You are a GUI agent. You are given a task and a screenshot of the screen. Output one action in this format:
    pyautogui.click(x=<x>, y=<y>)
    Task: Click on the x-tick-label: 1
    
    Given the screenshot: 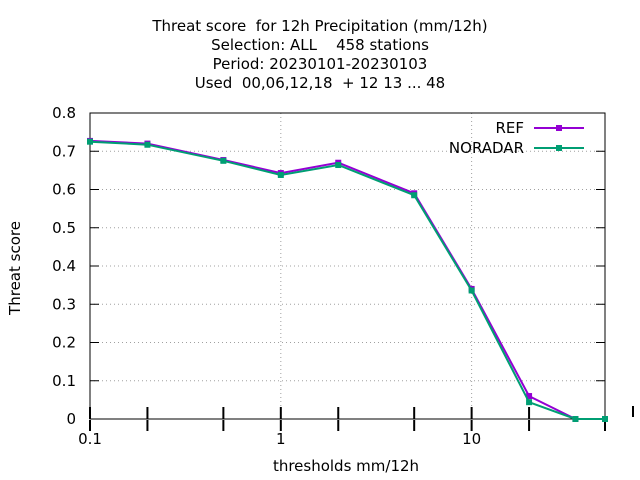 What is the action you would take?
    pyautogui.click(x=281, y=439)
    